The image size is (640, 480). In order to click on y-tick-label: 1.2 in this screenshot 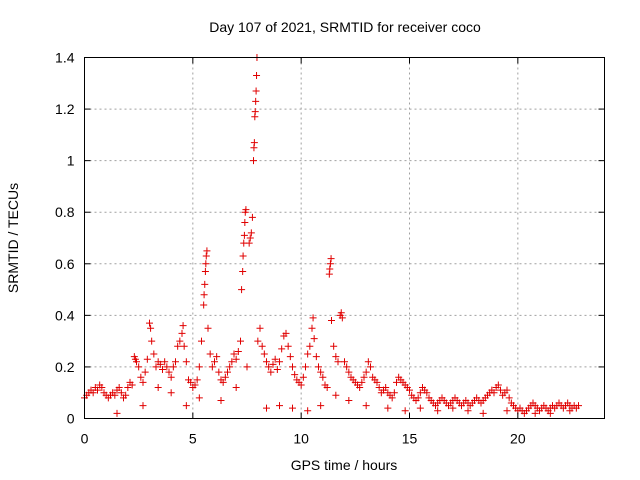, I will do `click(65, 109)`.